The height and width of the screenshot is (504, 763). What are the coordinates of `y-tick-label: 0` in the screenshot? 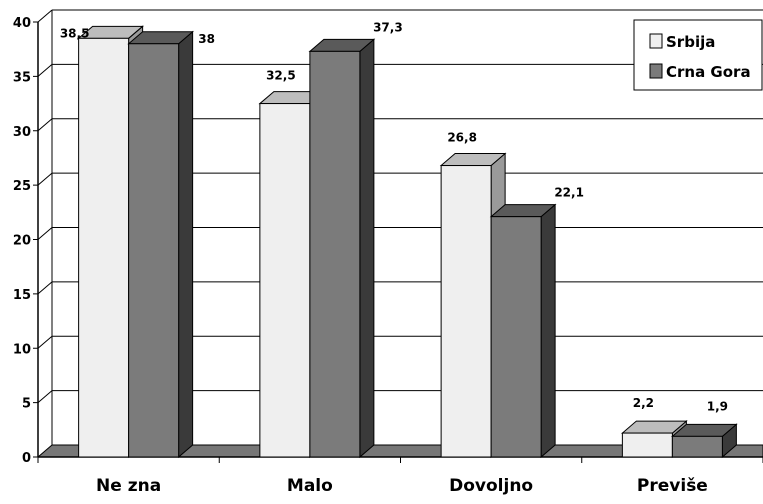 It's located at (26, 458).